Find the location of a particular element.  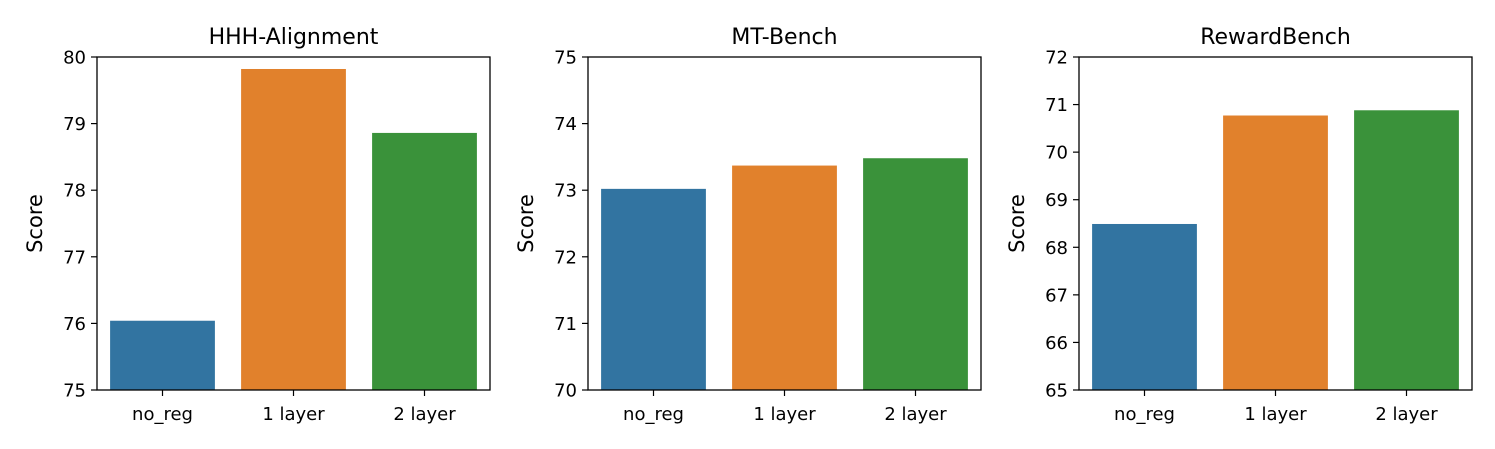

chart-title: HHH-Alignment is located at coordinates (294, 37).